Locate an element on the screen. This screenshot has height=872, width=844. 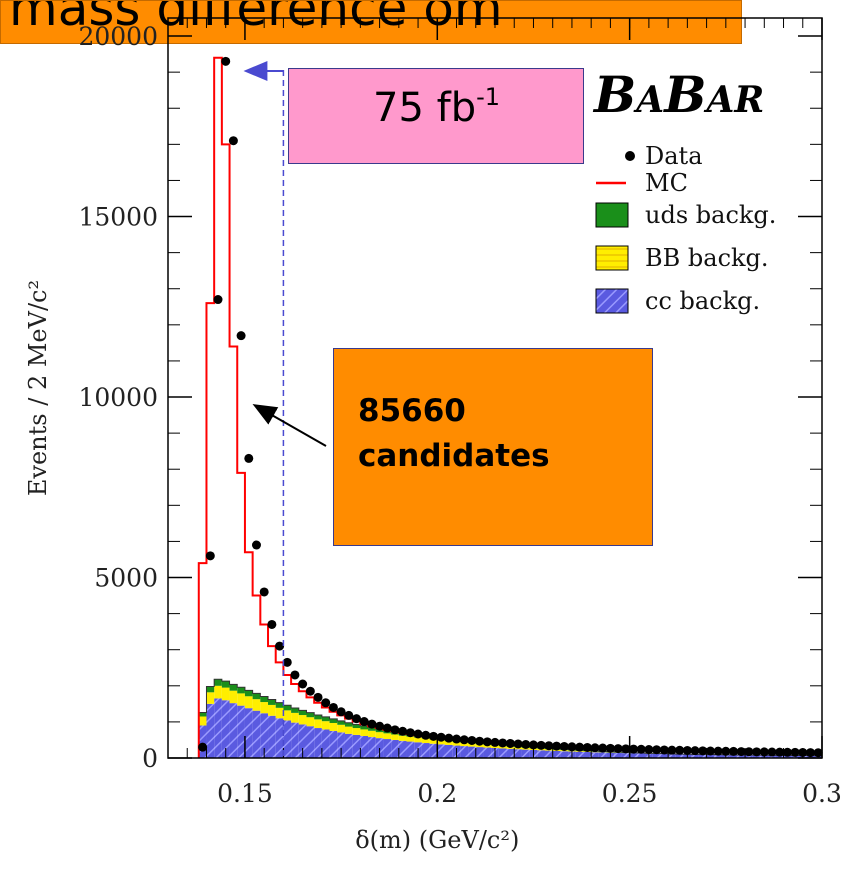
babar-logo: BABAR is located at coordinates (678, 94).